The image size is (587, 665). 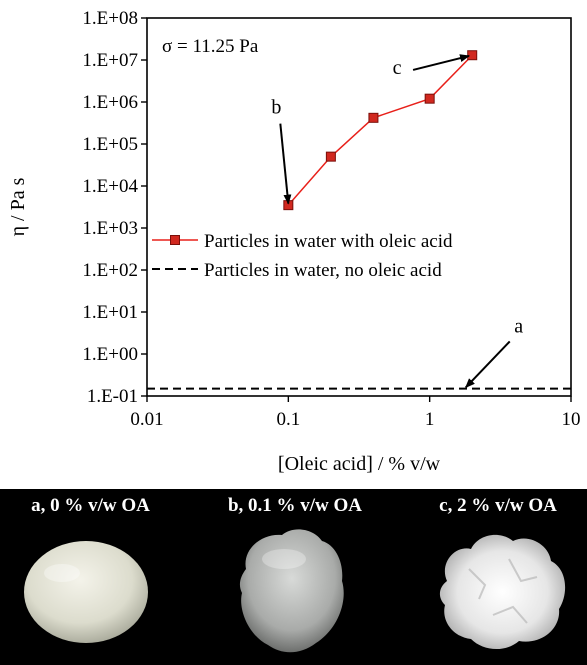 I want to click on series-line-oleic, so click(x=380, y=130).